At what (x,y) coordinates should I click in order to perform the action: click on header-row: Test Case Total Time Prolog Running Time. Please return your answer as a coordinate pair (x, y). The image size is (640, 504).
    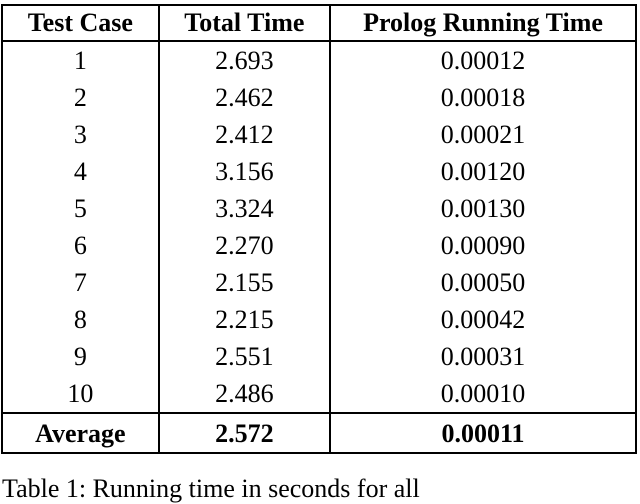
    Looking at the image, I should click on (319, 23).